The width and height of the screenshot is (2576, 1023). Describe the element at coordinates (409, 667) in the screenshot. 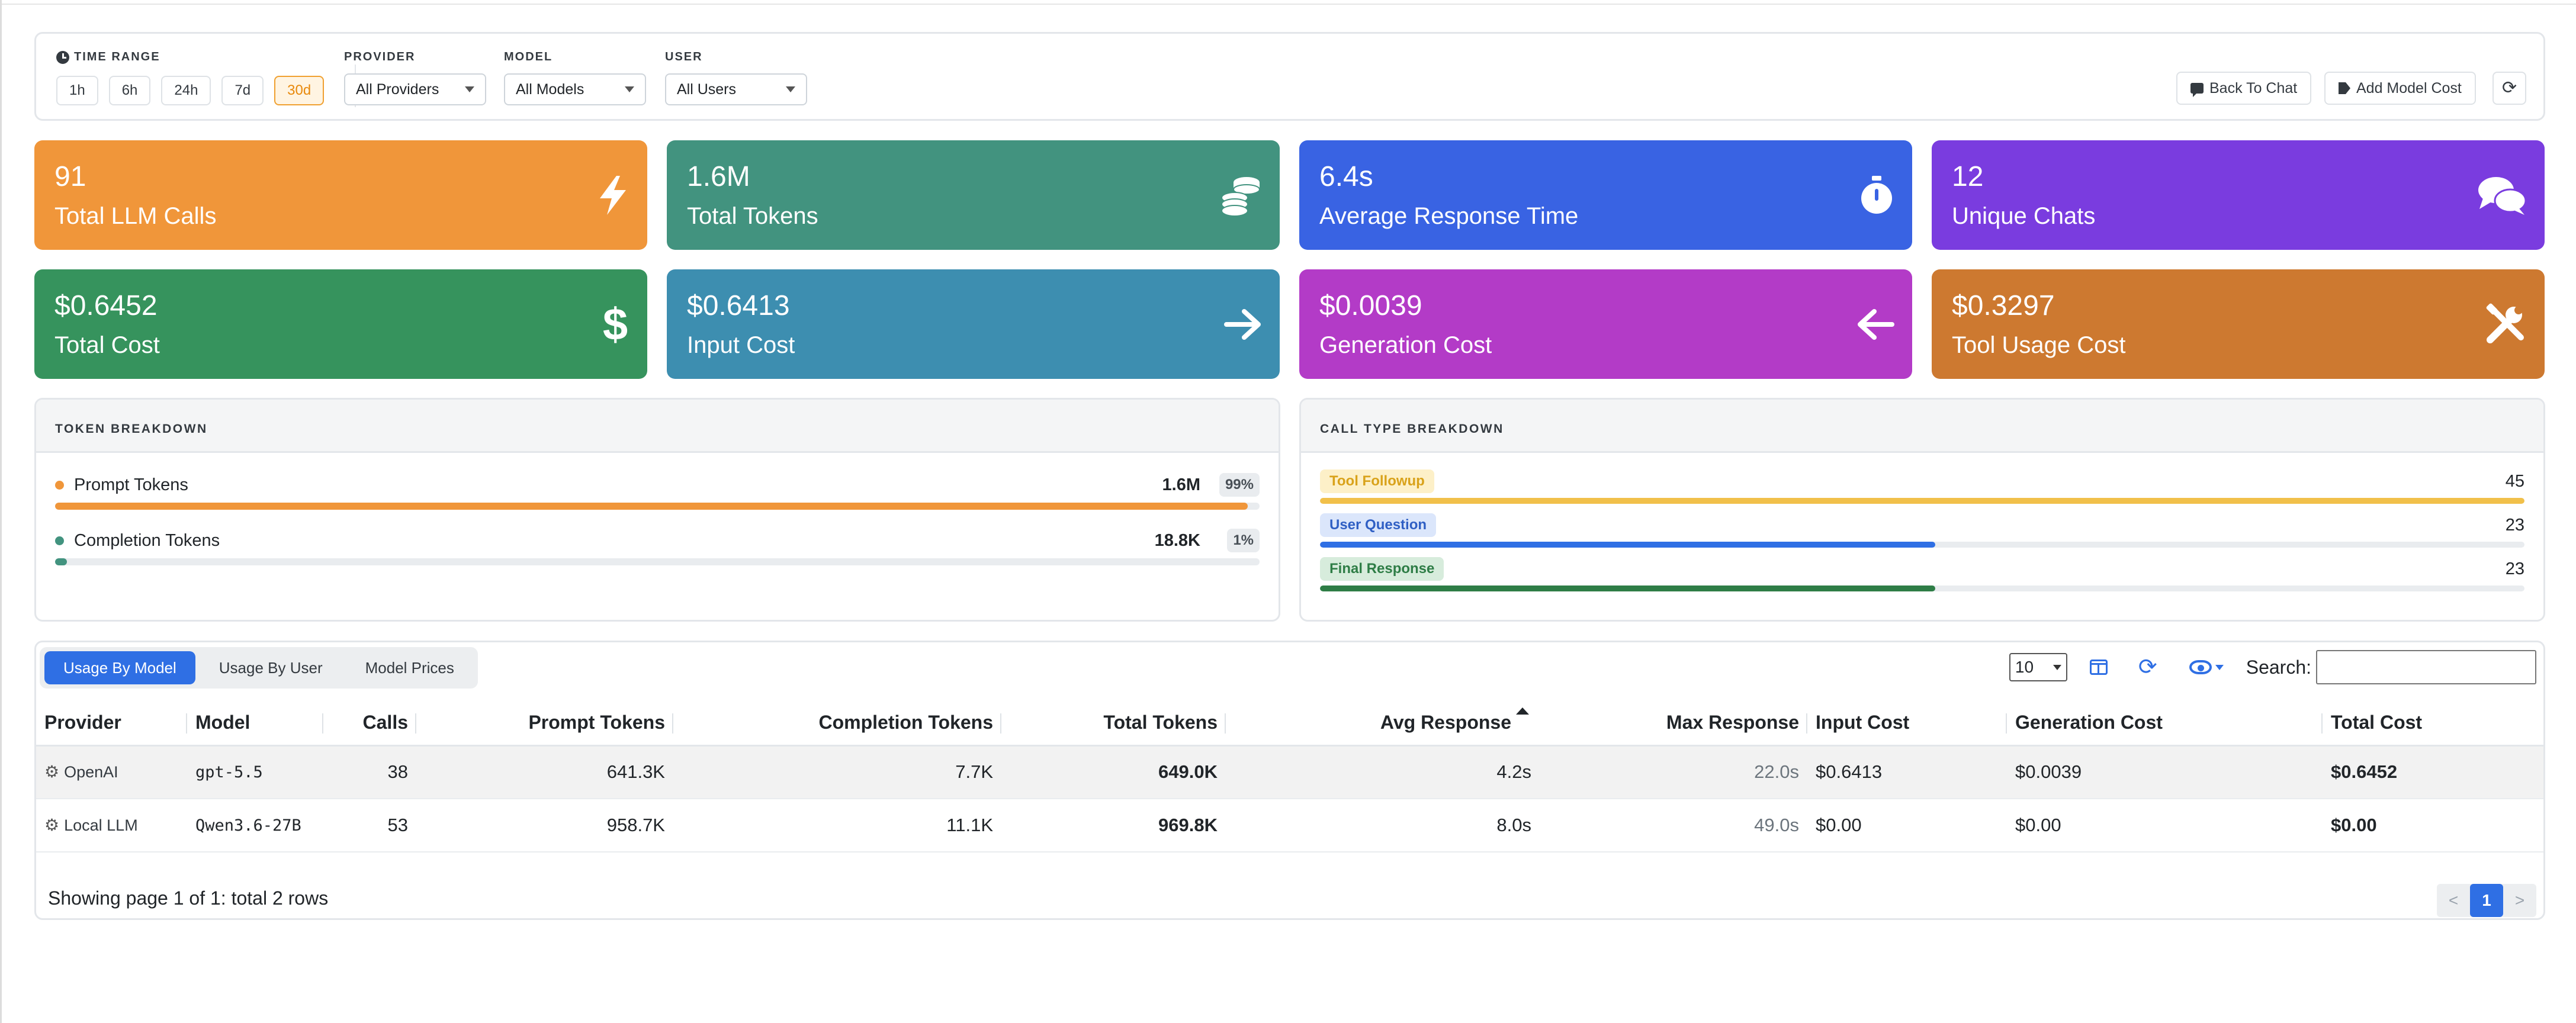

I see `tab-model-prices: Model Prices` at that location.